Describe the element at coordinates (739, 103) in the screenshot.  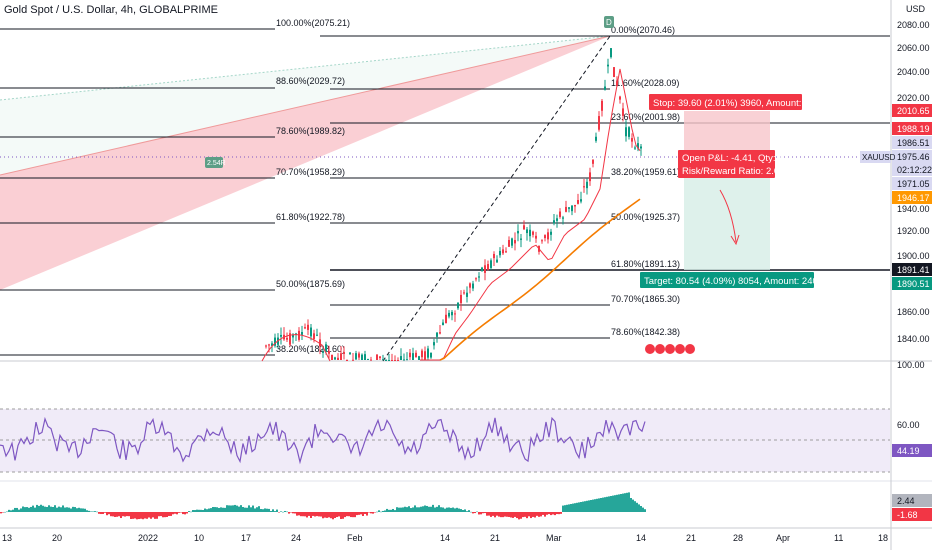
I see `stop-label: Stop: 39.60 (2.01%) 3960, Amount: 1800` at that location.